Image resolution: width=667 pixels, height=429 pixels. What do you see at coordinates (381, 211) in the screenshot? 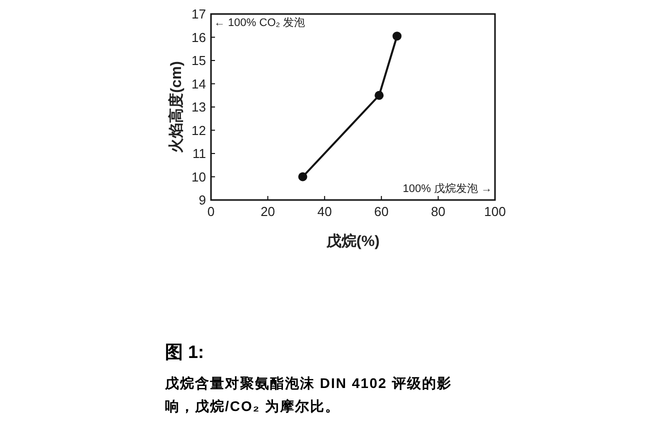
I see `x-tick-label: 60` at bounding box center [381, 211].